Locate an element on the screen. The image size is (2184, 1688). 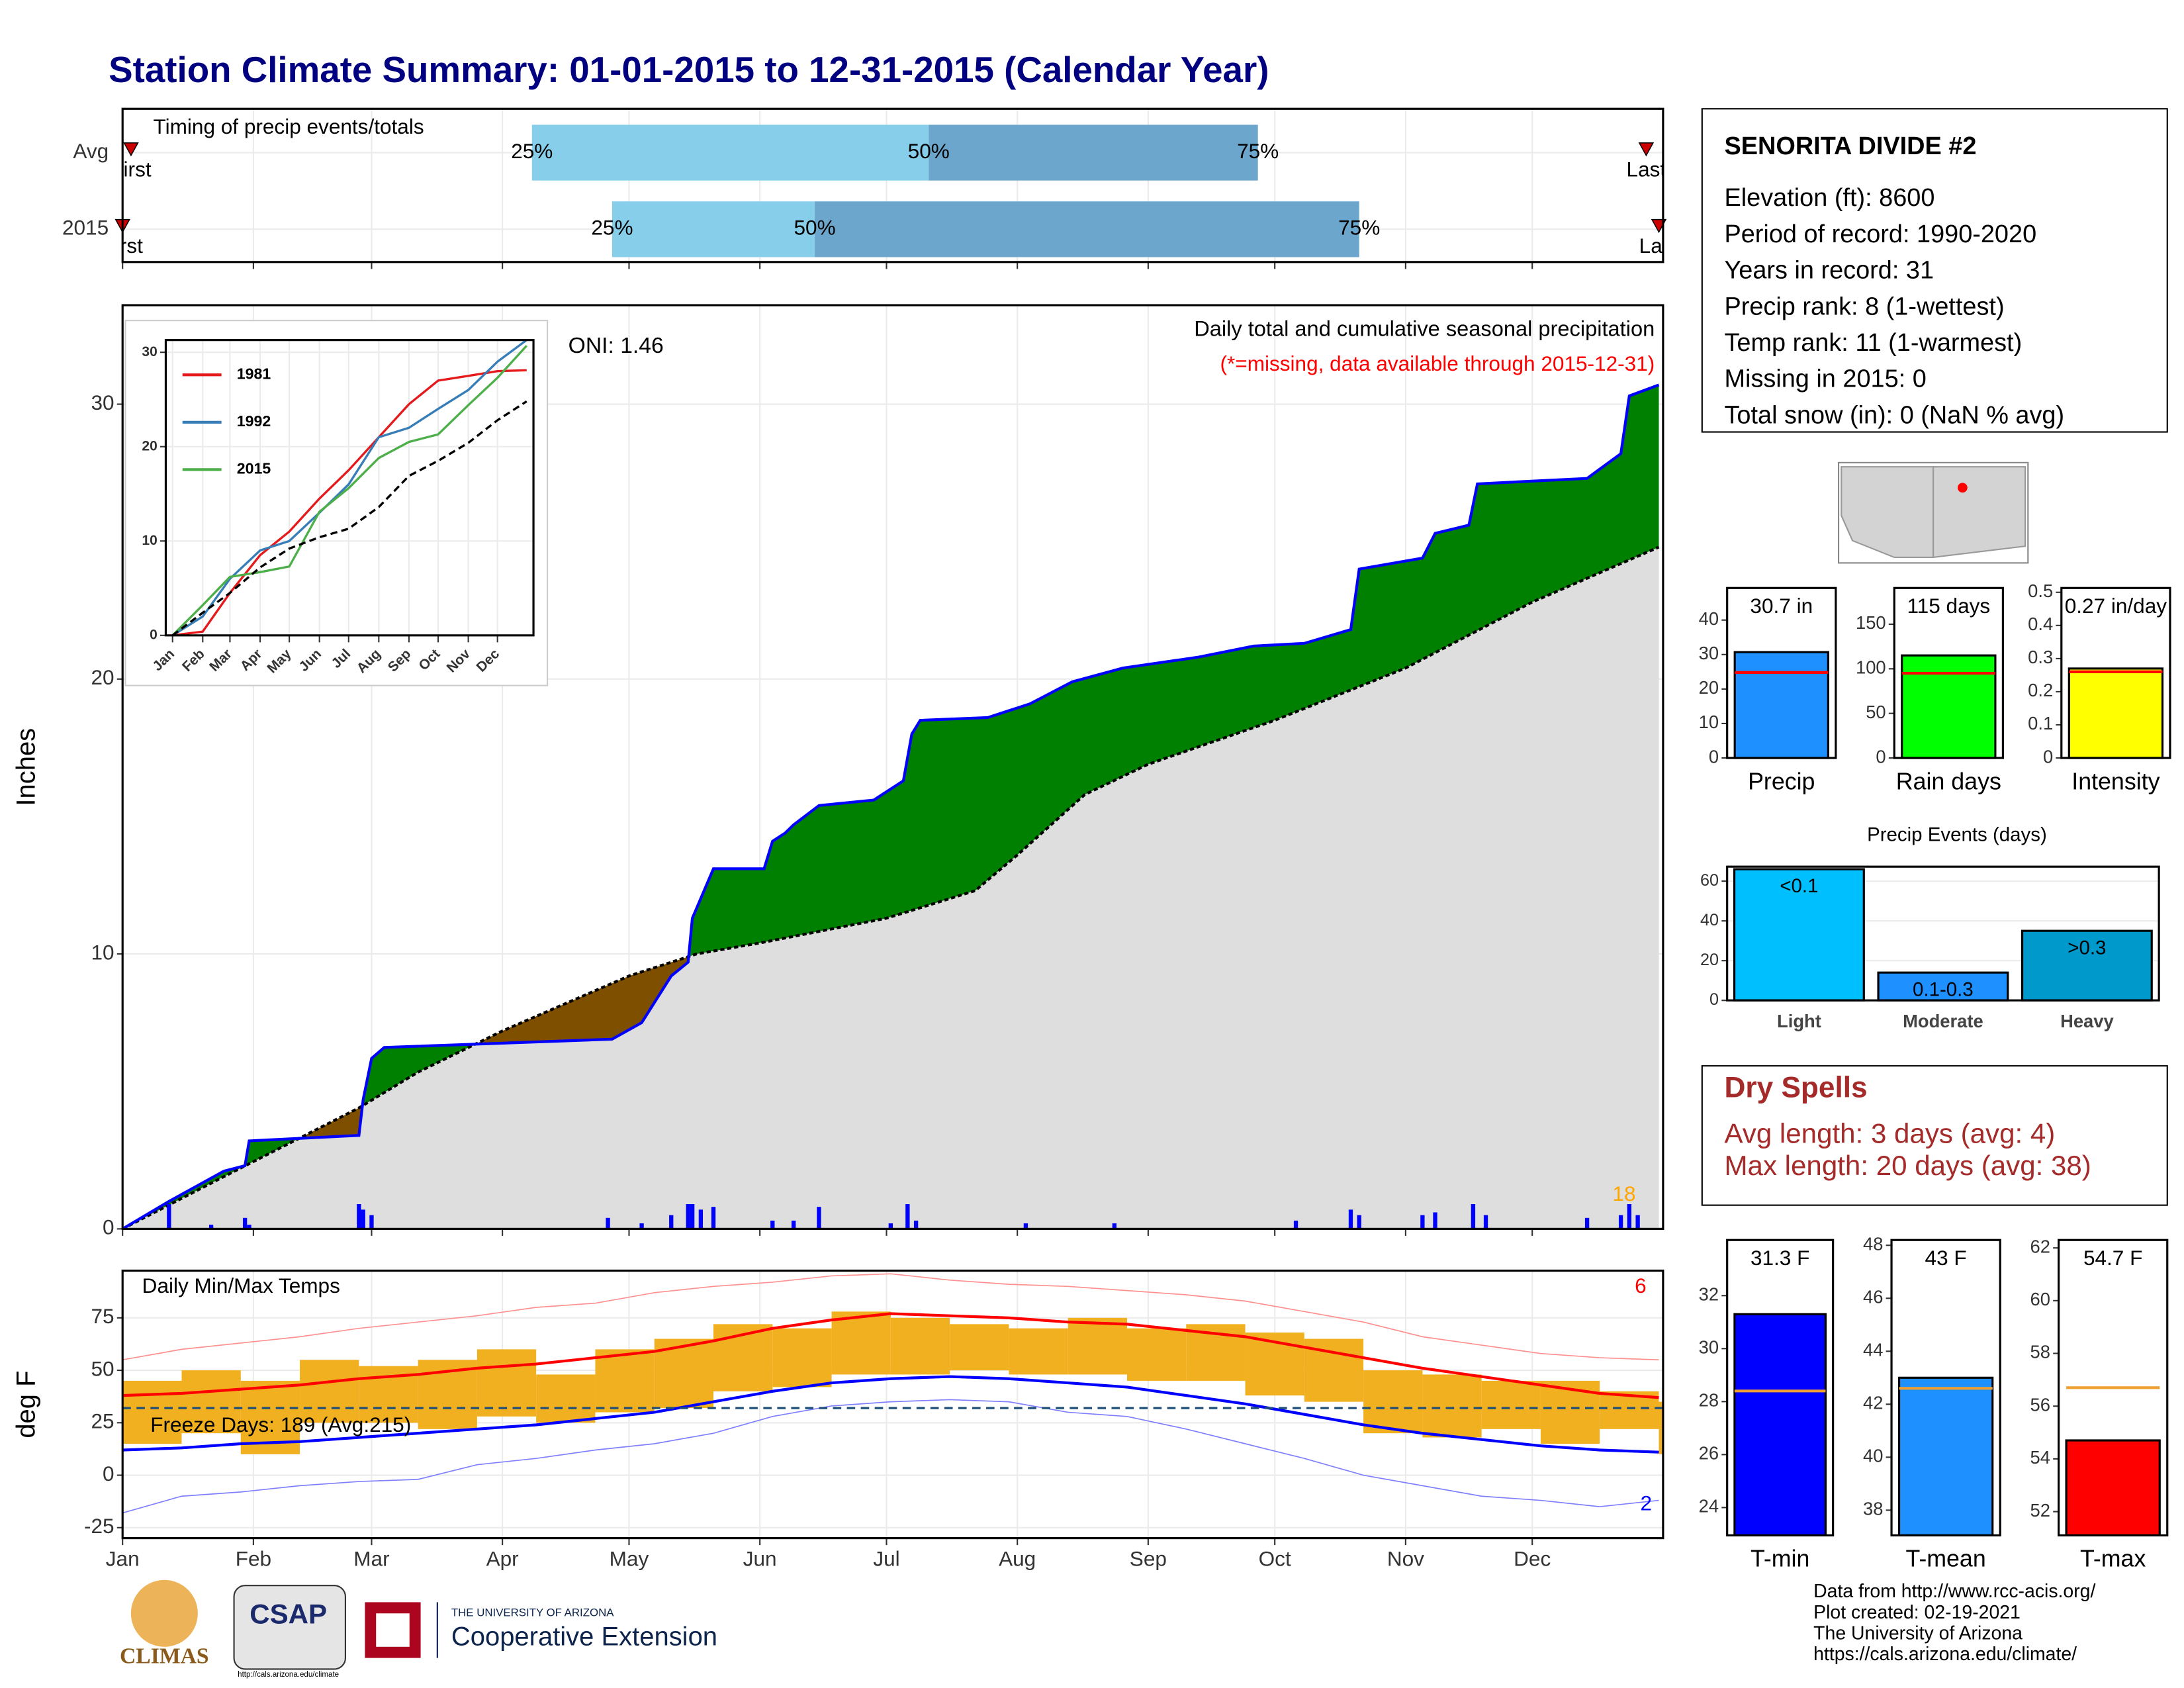
count-label: 18 is located at coordinates (1624, 1193).